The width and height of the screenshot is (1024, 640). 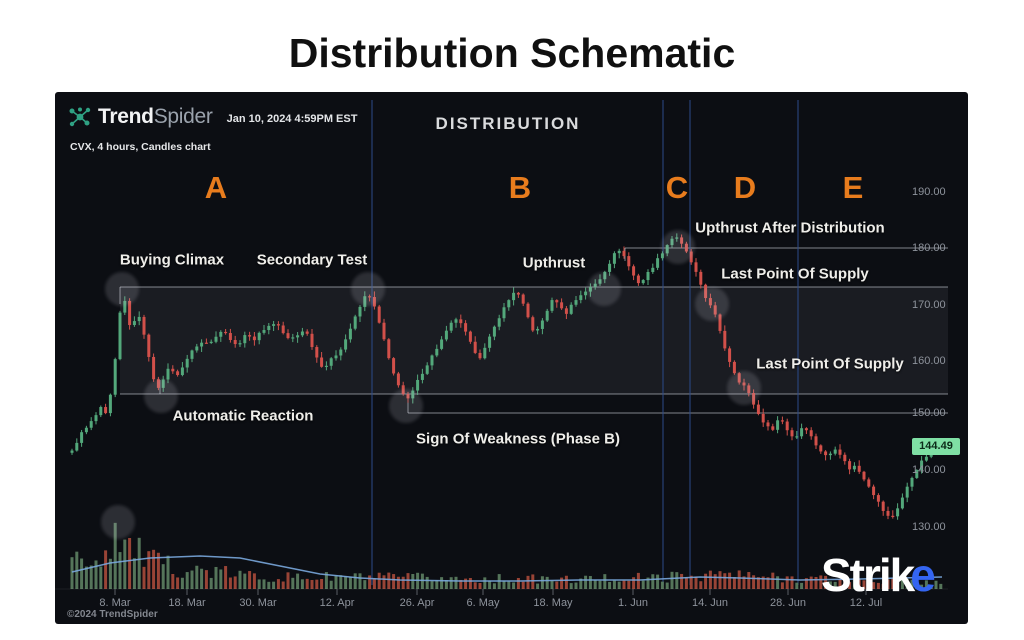 What do you see at coordinates (483, 603) in the screenshot?
I see `date-axis-label: 6. May` at bounding box center [483, 603].